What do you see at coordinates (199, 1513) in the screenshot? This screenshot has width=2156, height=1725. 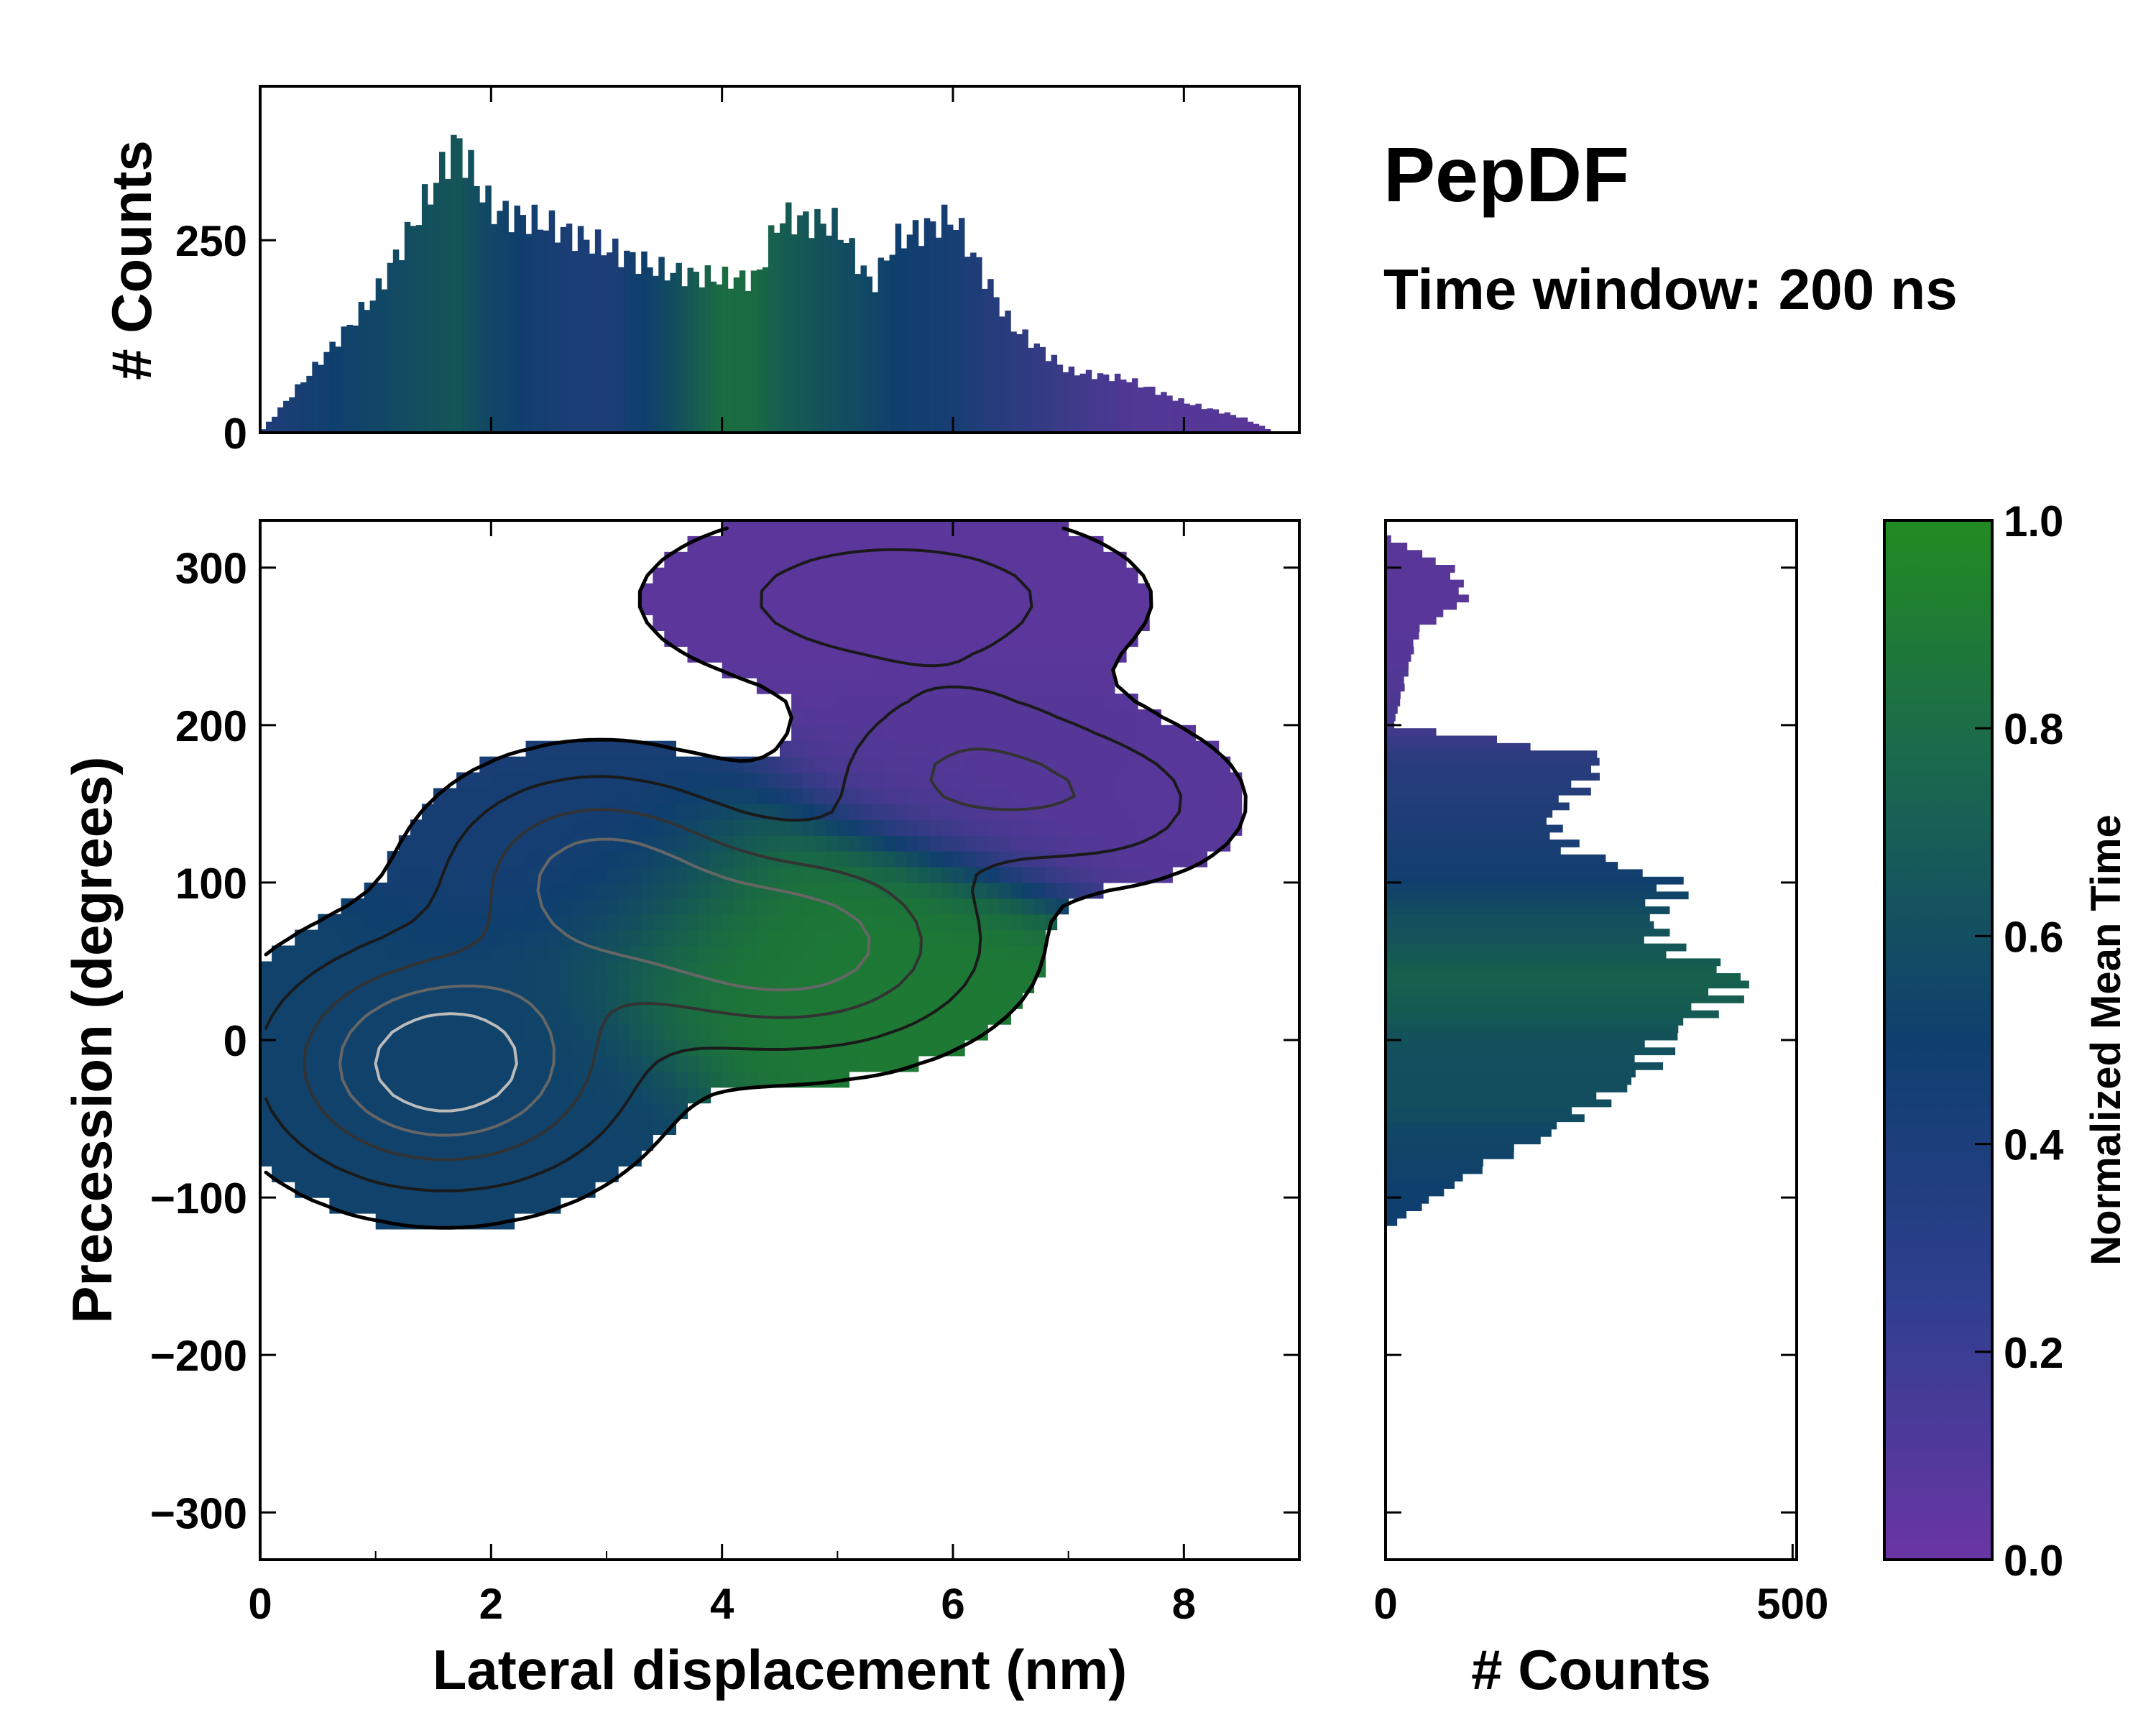 I see `y-tick-label: −300` at bounding box center [199, 1513].